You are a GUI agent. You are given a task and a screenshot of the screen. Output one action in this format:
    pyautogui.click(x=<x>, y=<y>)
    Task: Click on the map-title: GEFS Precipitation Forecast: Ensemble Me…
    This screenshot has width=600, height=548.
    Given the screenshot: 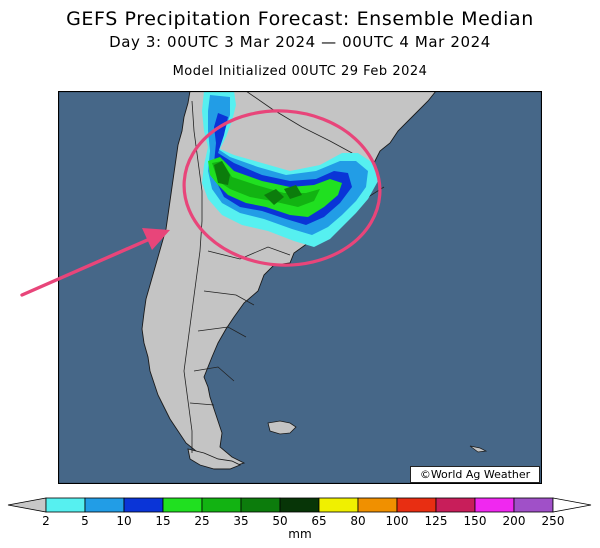 What is the action you would take?
    pyautogui.click(x=300, y=19)
    